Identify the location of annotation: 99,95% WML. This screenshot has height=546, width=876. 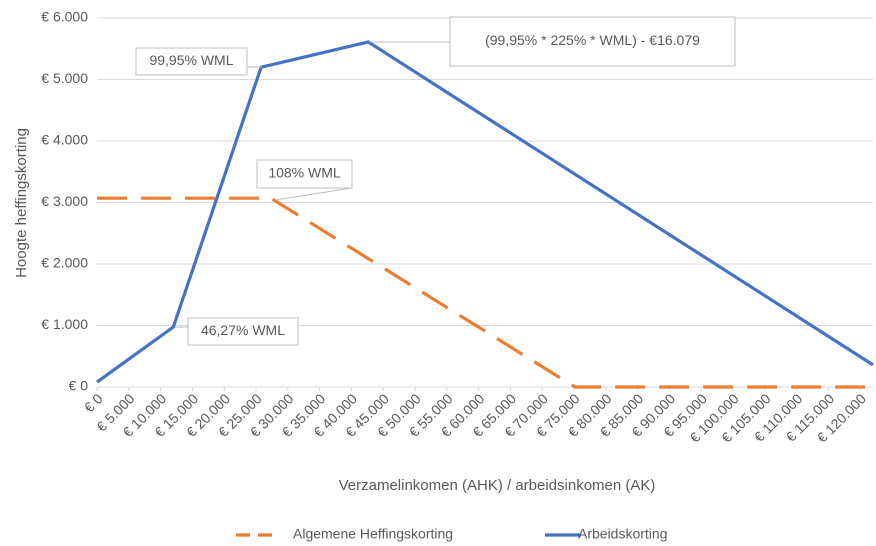
(191, 60).